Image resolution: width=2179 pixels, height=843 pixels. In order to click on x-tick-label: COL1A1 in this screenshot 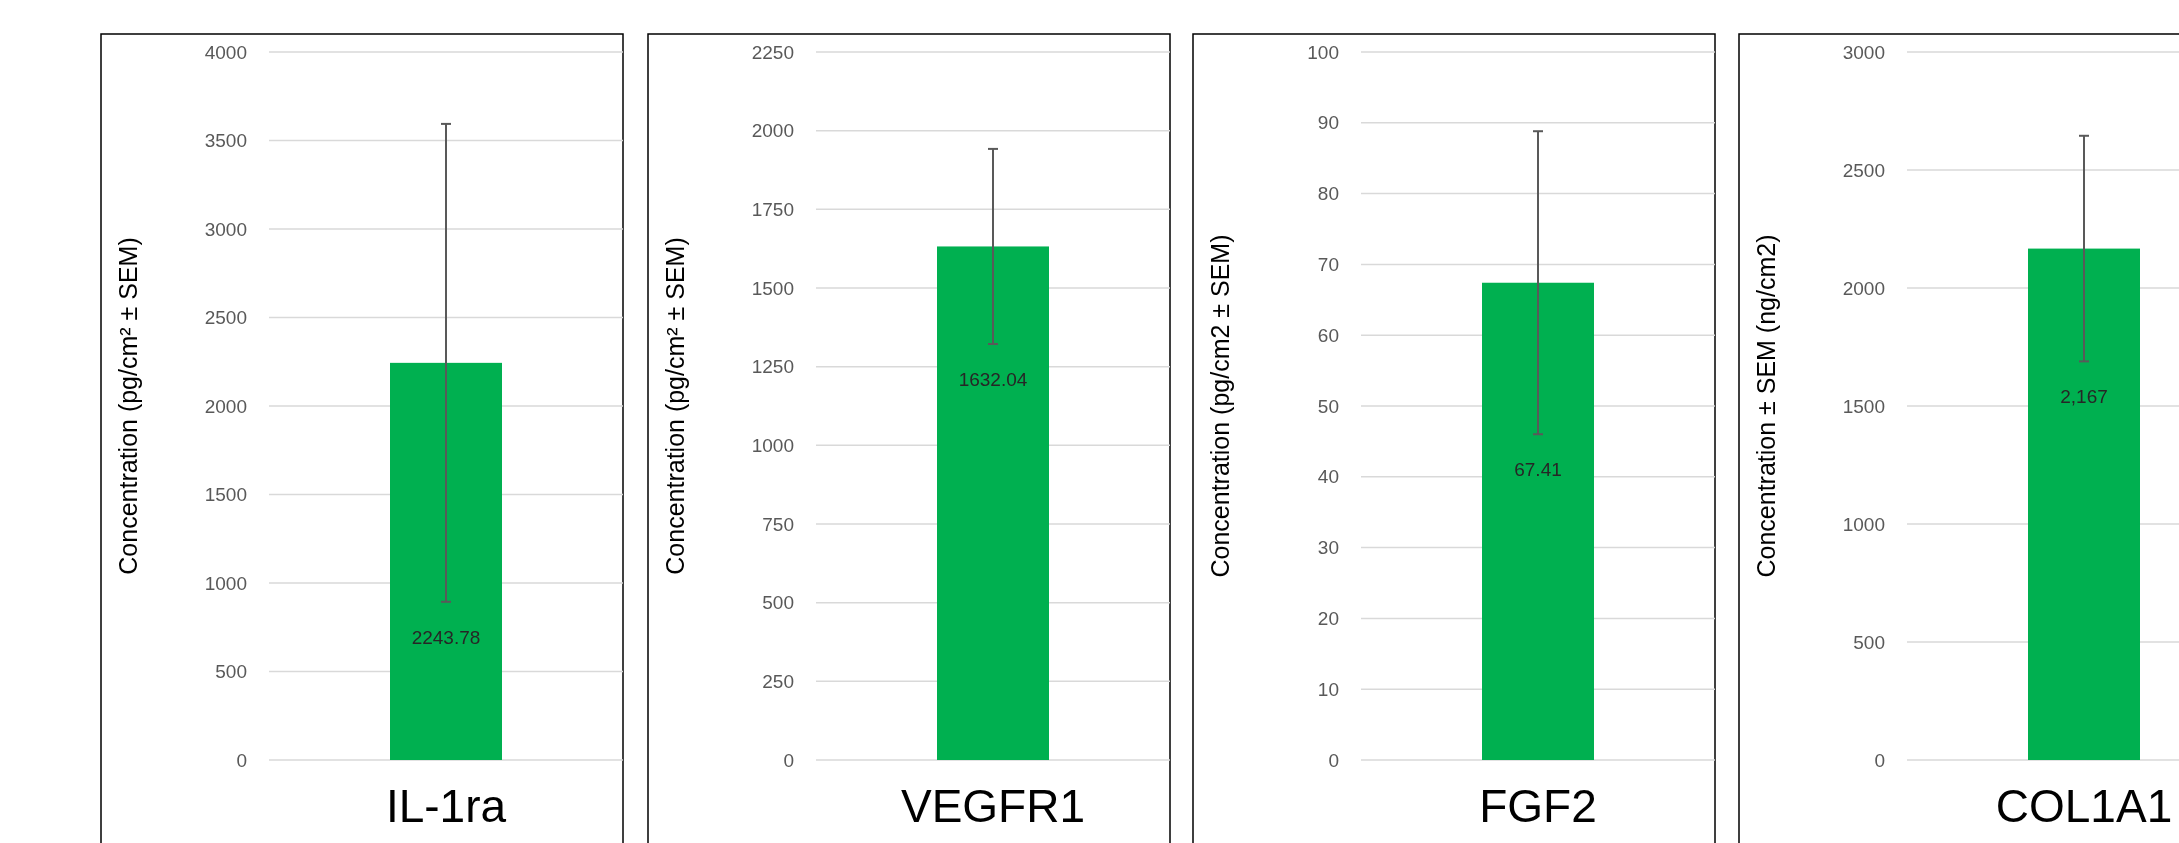, I will do `click(2084, 806)`.